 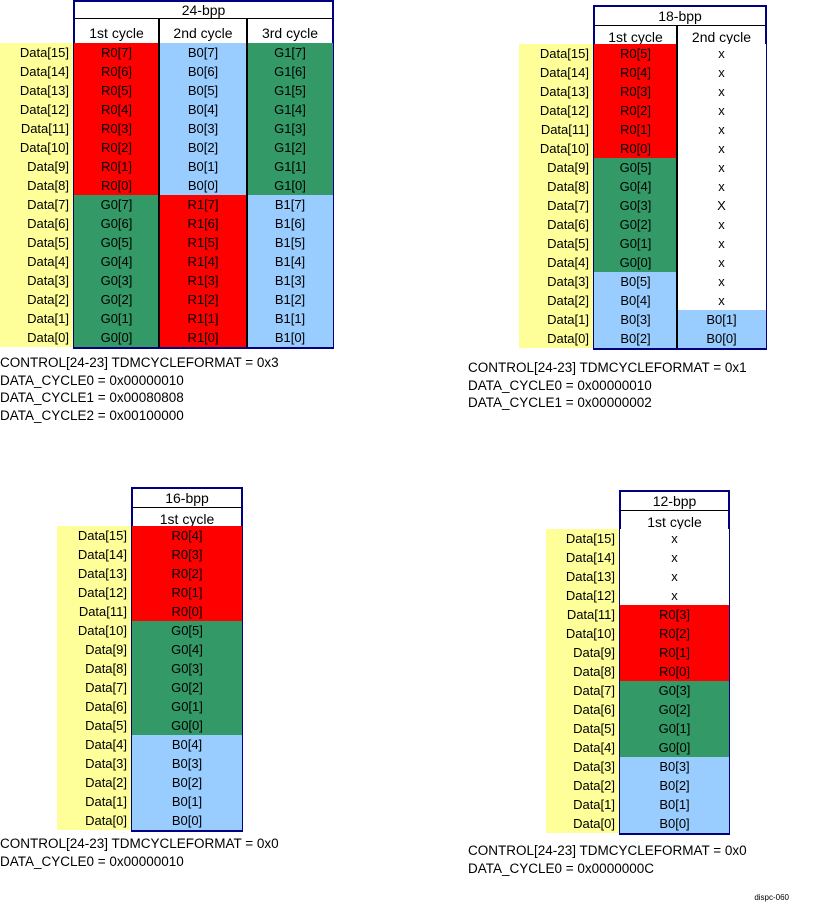 I want to click on bit-cell: R0[1], so click(x=674, y=652).